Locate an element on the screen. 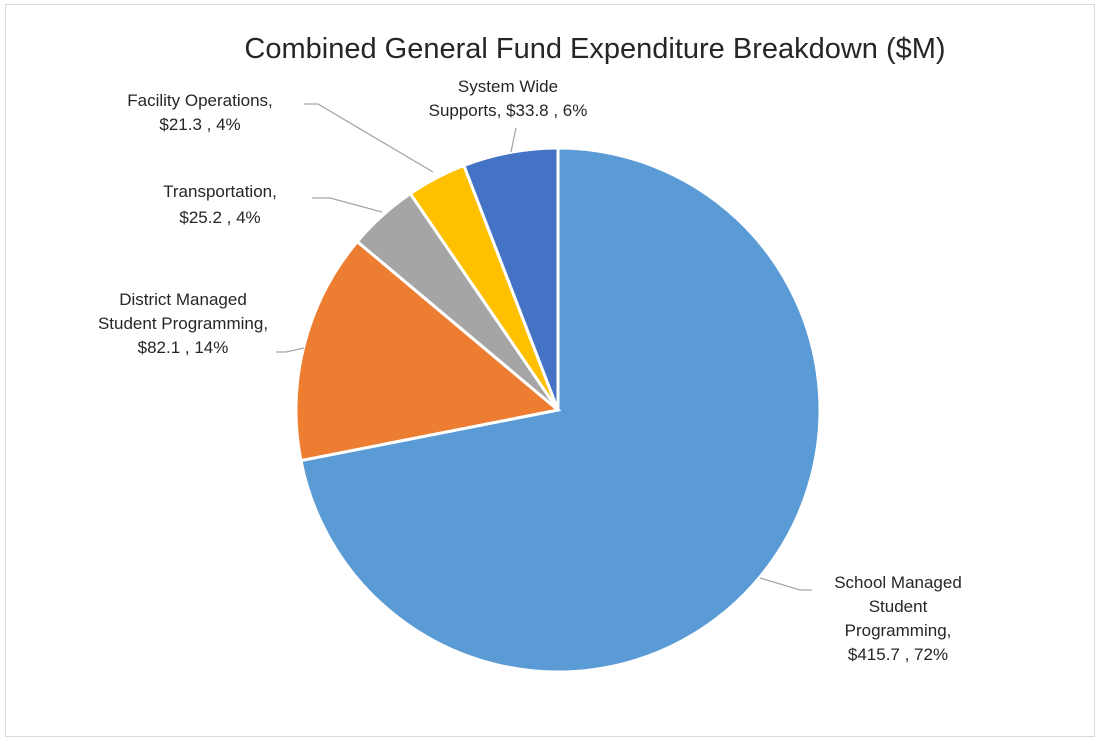 The width and height of the screenshot is (1101, 741). pie-slice-district-managed-student-programming is located at coordinates (428, 351).